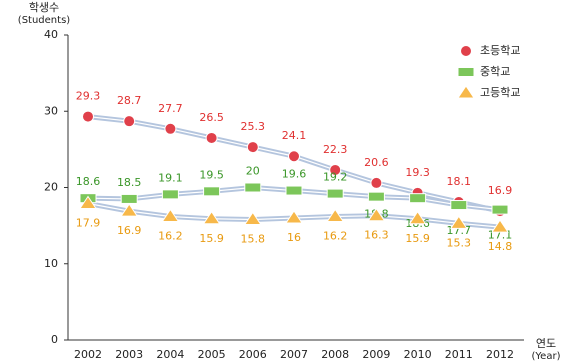 This screenshot has height=364, width=564. Describe the element at coordinates (418, 354) in the screenshot. I see `x-tick-label: 2010` at that location.